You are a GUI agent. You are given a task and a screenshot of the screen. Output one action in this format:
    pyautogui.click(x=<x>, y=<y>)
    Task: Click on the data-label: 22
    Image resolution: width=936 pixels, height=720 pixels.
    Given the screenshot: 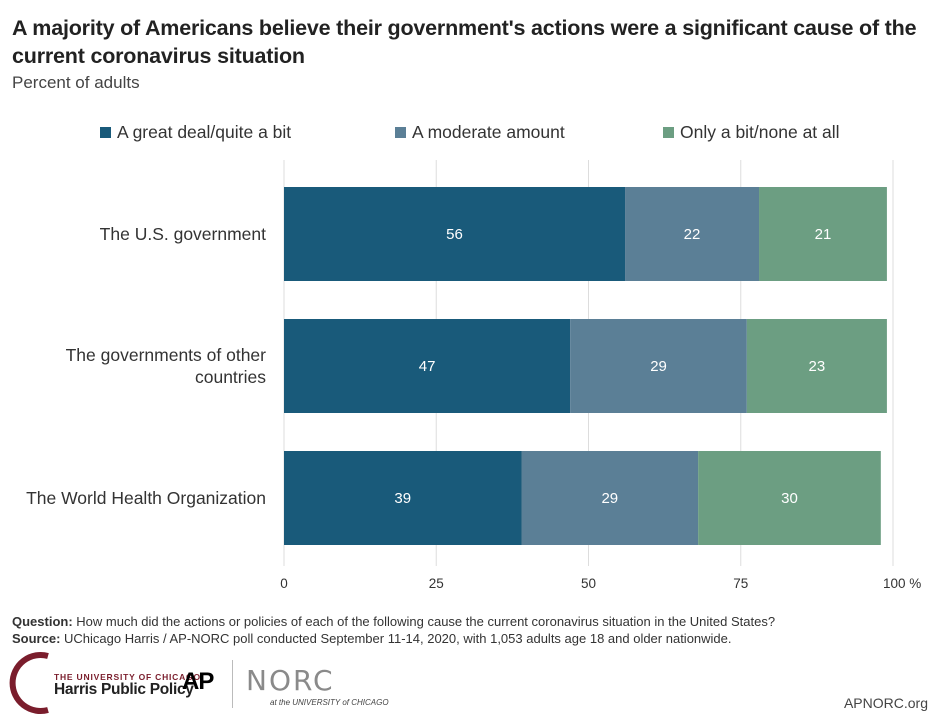 What is the action you would take?
    pyautogui.click(x=692, y=234)
    